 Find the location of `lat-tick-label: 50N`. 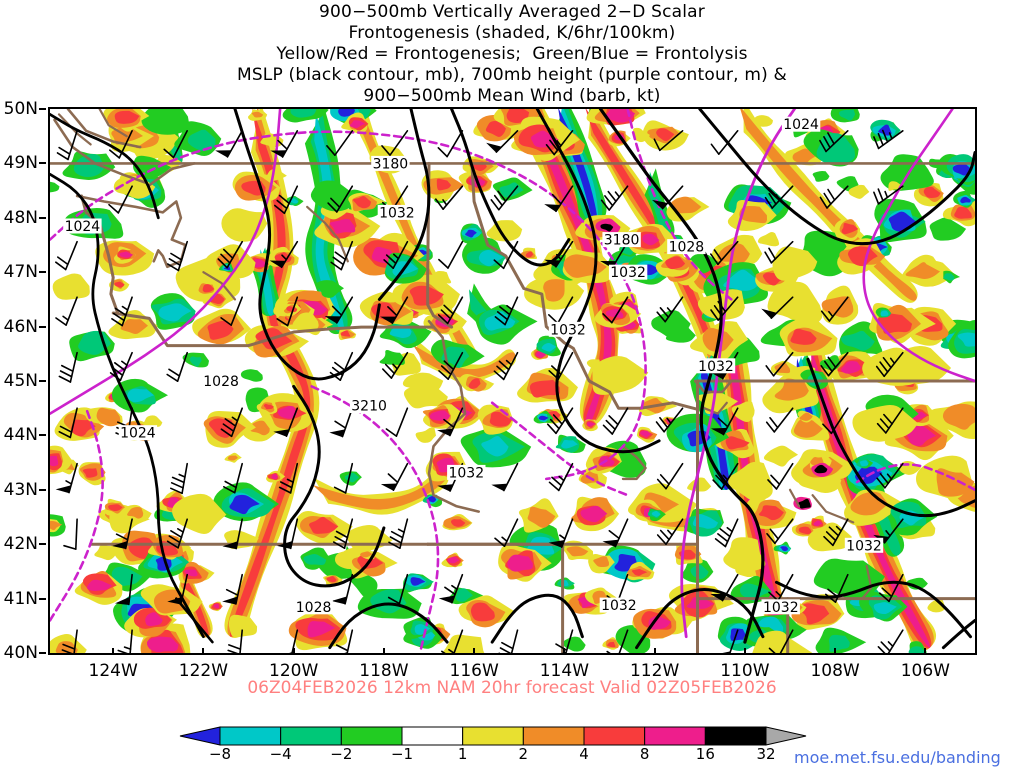

lat-tick-label: 50N is located at coordinates (20, 109).